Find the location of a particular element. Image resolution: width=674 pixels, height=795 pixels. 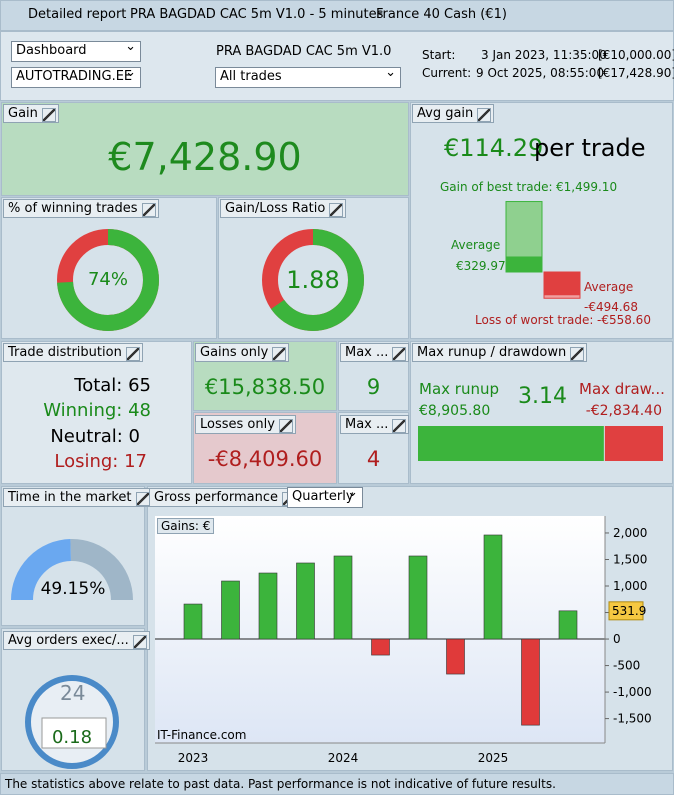

avg-gain-value: €114.29 is located at coordinates (494, 148).